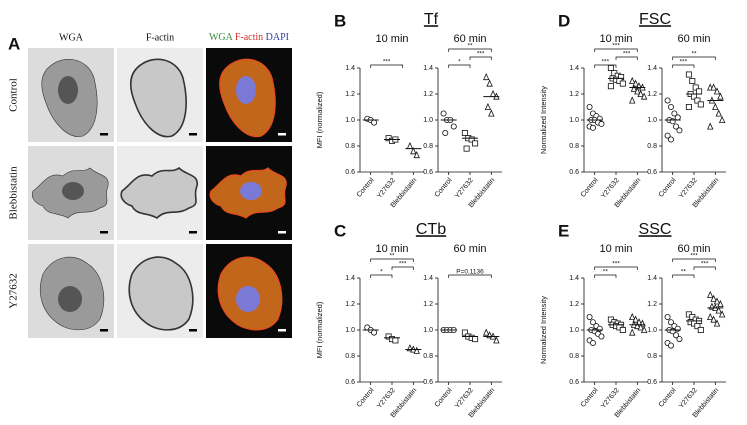 The image size is (747, 425). I want to click on merge-label: WGA F-actin DAPI, so click(249, 37).